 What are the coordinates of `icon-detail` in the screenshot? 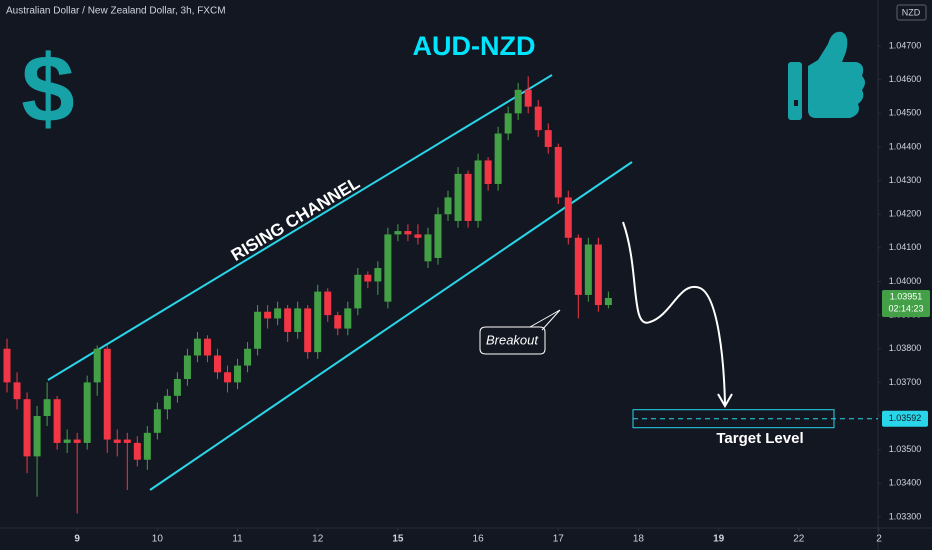 It's located at (796, 103).